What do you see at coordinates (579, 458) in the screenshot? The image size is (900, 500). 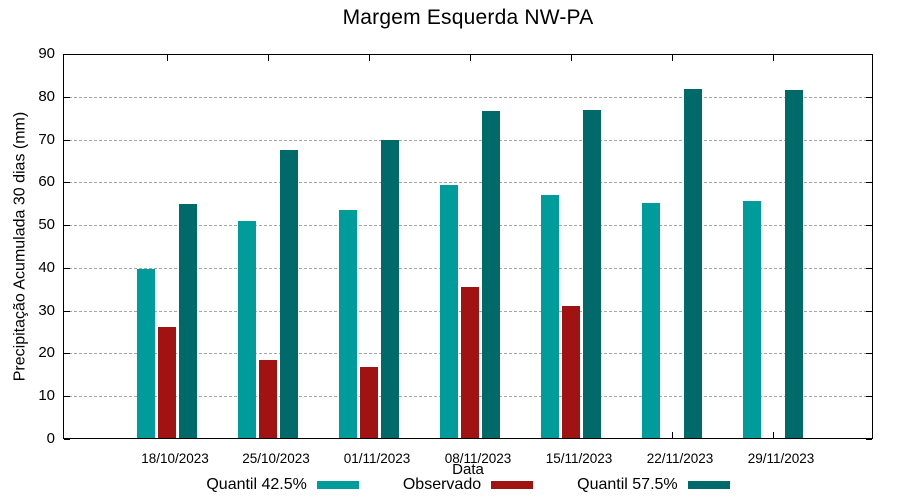 I see `x-tick-label: 15/11/2023` at bounding box center [579, 458].